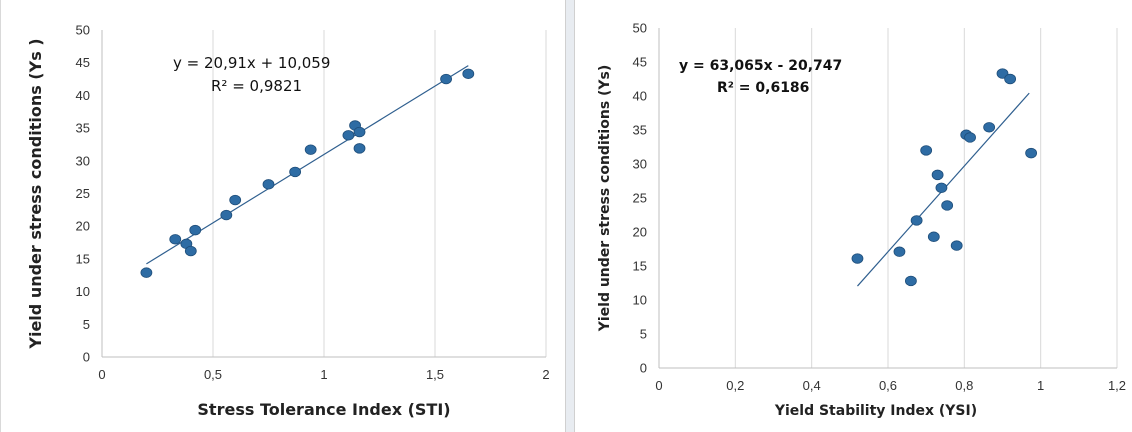  What do you see at coordinates (213, 374) in the screenshot?
I see `x-tick-label: 0,5` at bounding box center [213, 374].